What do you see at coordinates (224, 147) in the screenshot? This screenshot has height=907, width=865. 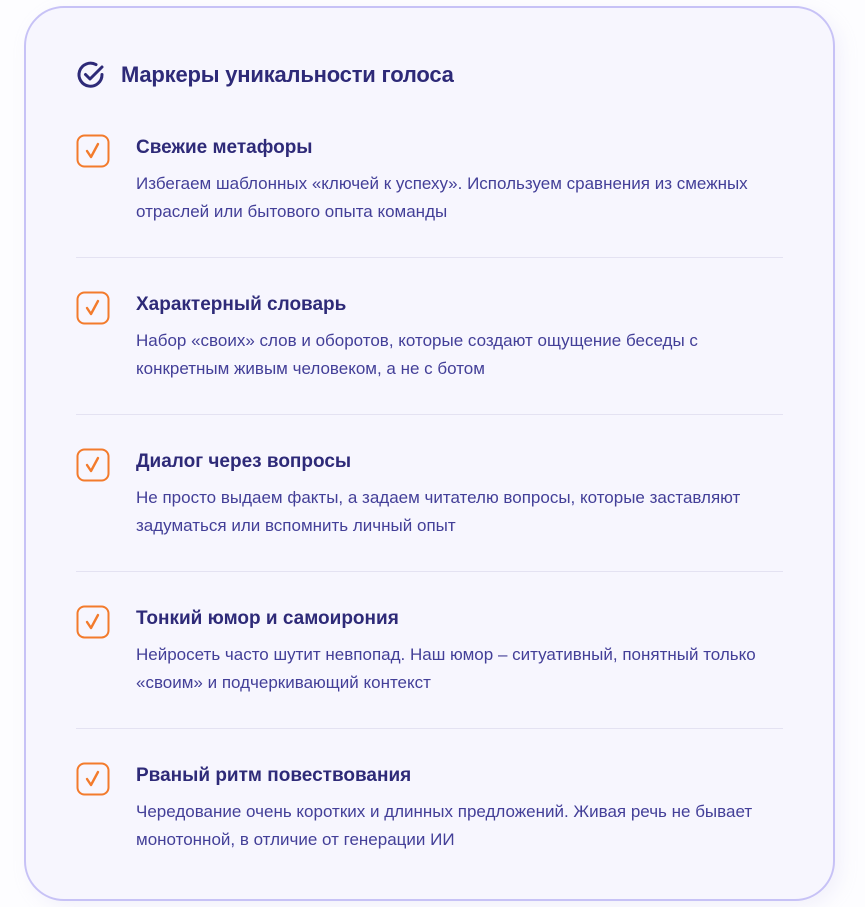 I see `item-title: Свежие метафоры` at bounding box center [224, 147].